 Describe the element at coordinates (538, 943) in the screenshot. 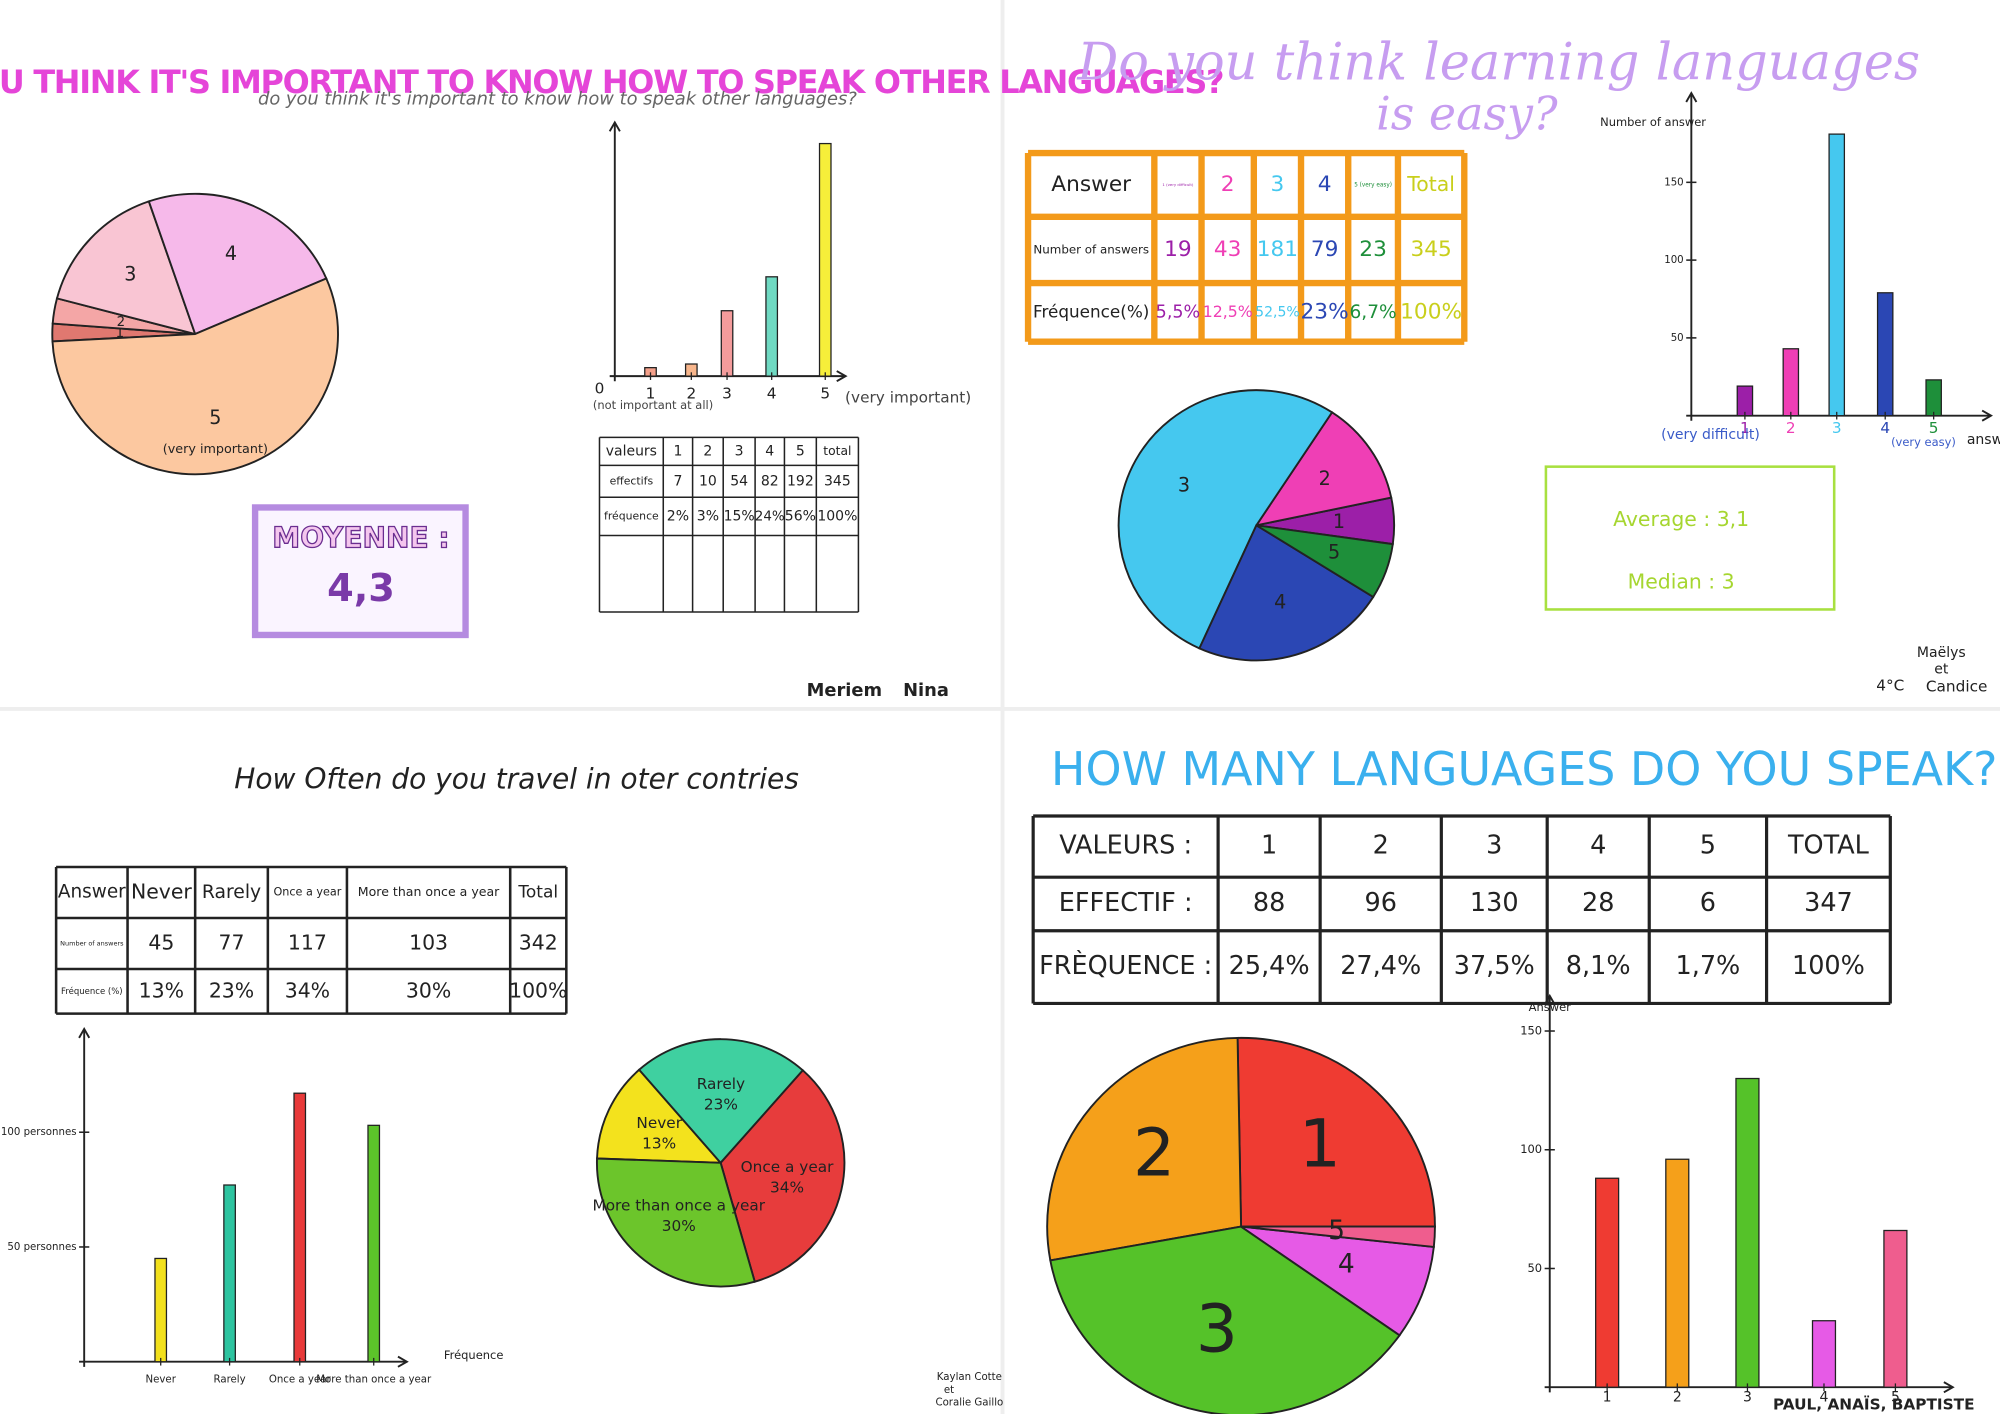

I see `table-cell: 342` at that location.